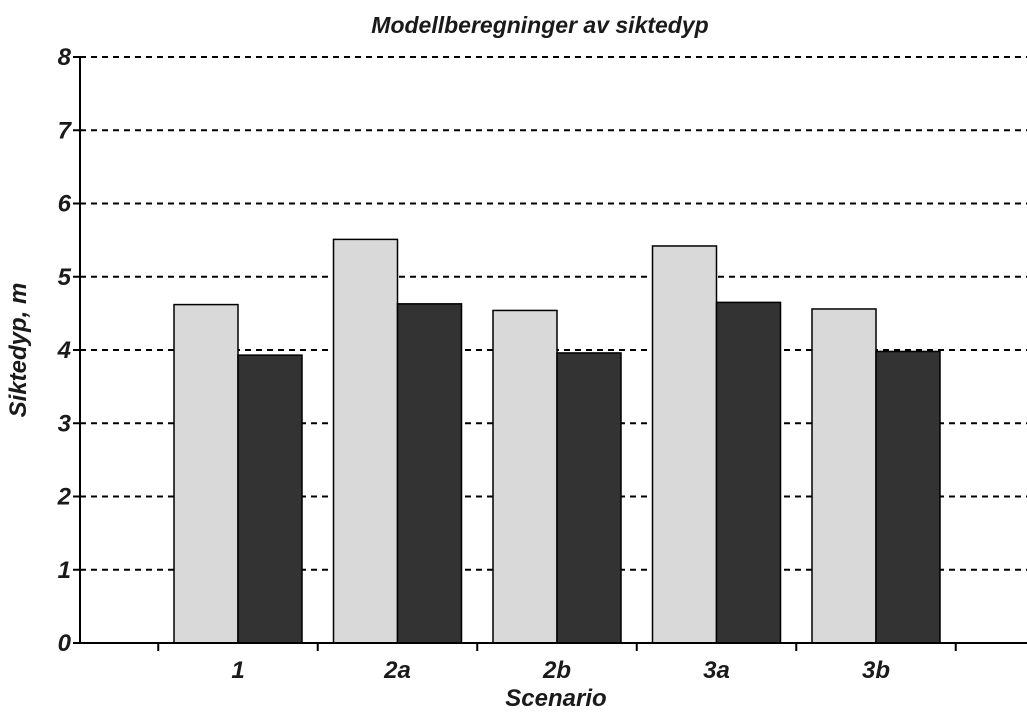 This screenshot has height=715, width=1027. Describe the element at coordinates (539, 25) in the screenshot. I see `chart-title: Modellberegninger av siktedyp` at that location.